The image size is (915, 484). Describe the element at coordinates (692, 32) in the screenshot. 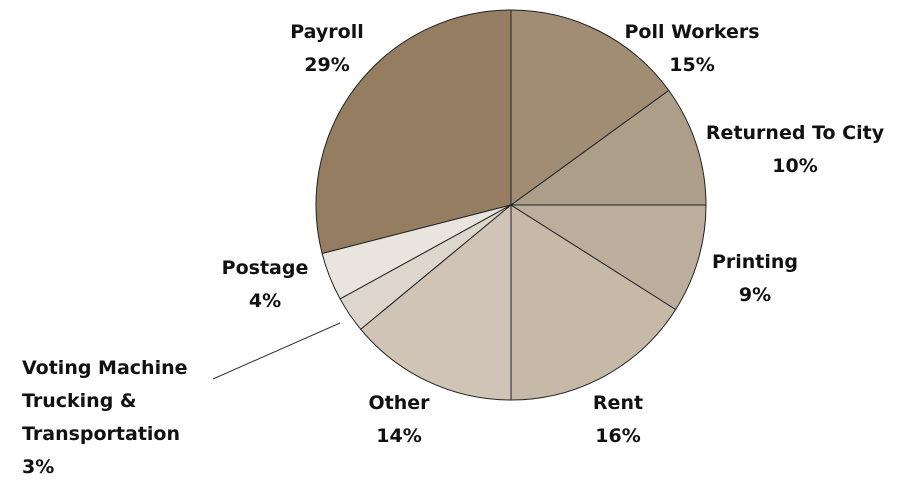

I see `label-name: Poll Workers` at that location.